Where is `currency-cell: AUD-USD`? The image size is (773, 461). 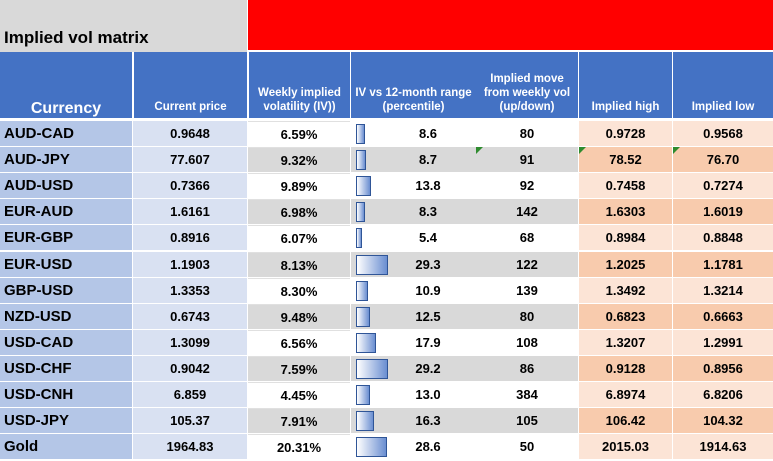
currency-cell: AUD-USD is located at coordinates (66, 186).